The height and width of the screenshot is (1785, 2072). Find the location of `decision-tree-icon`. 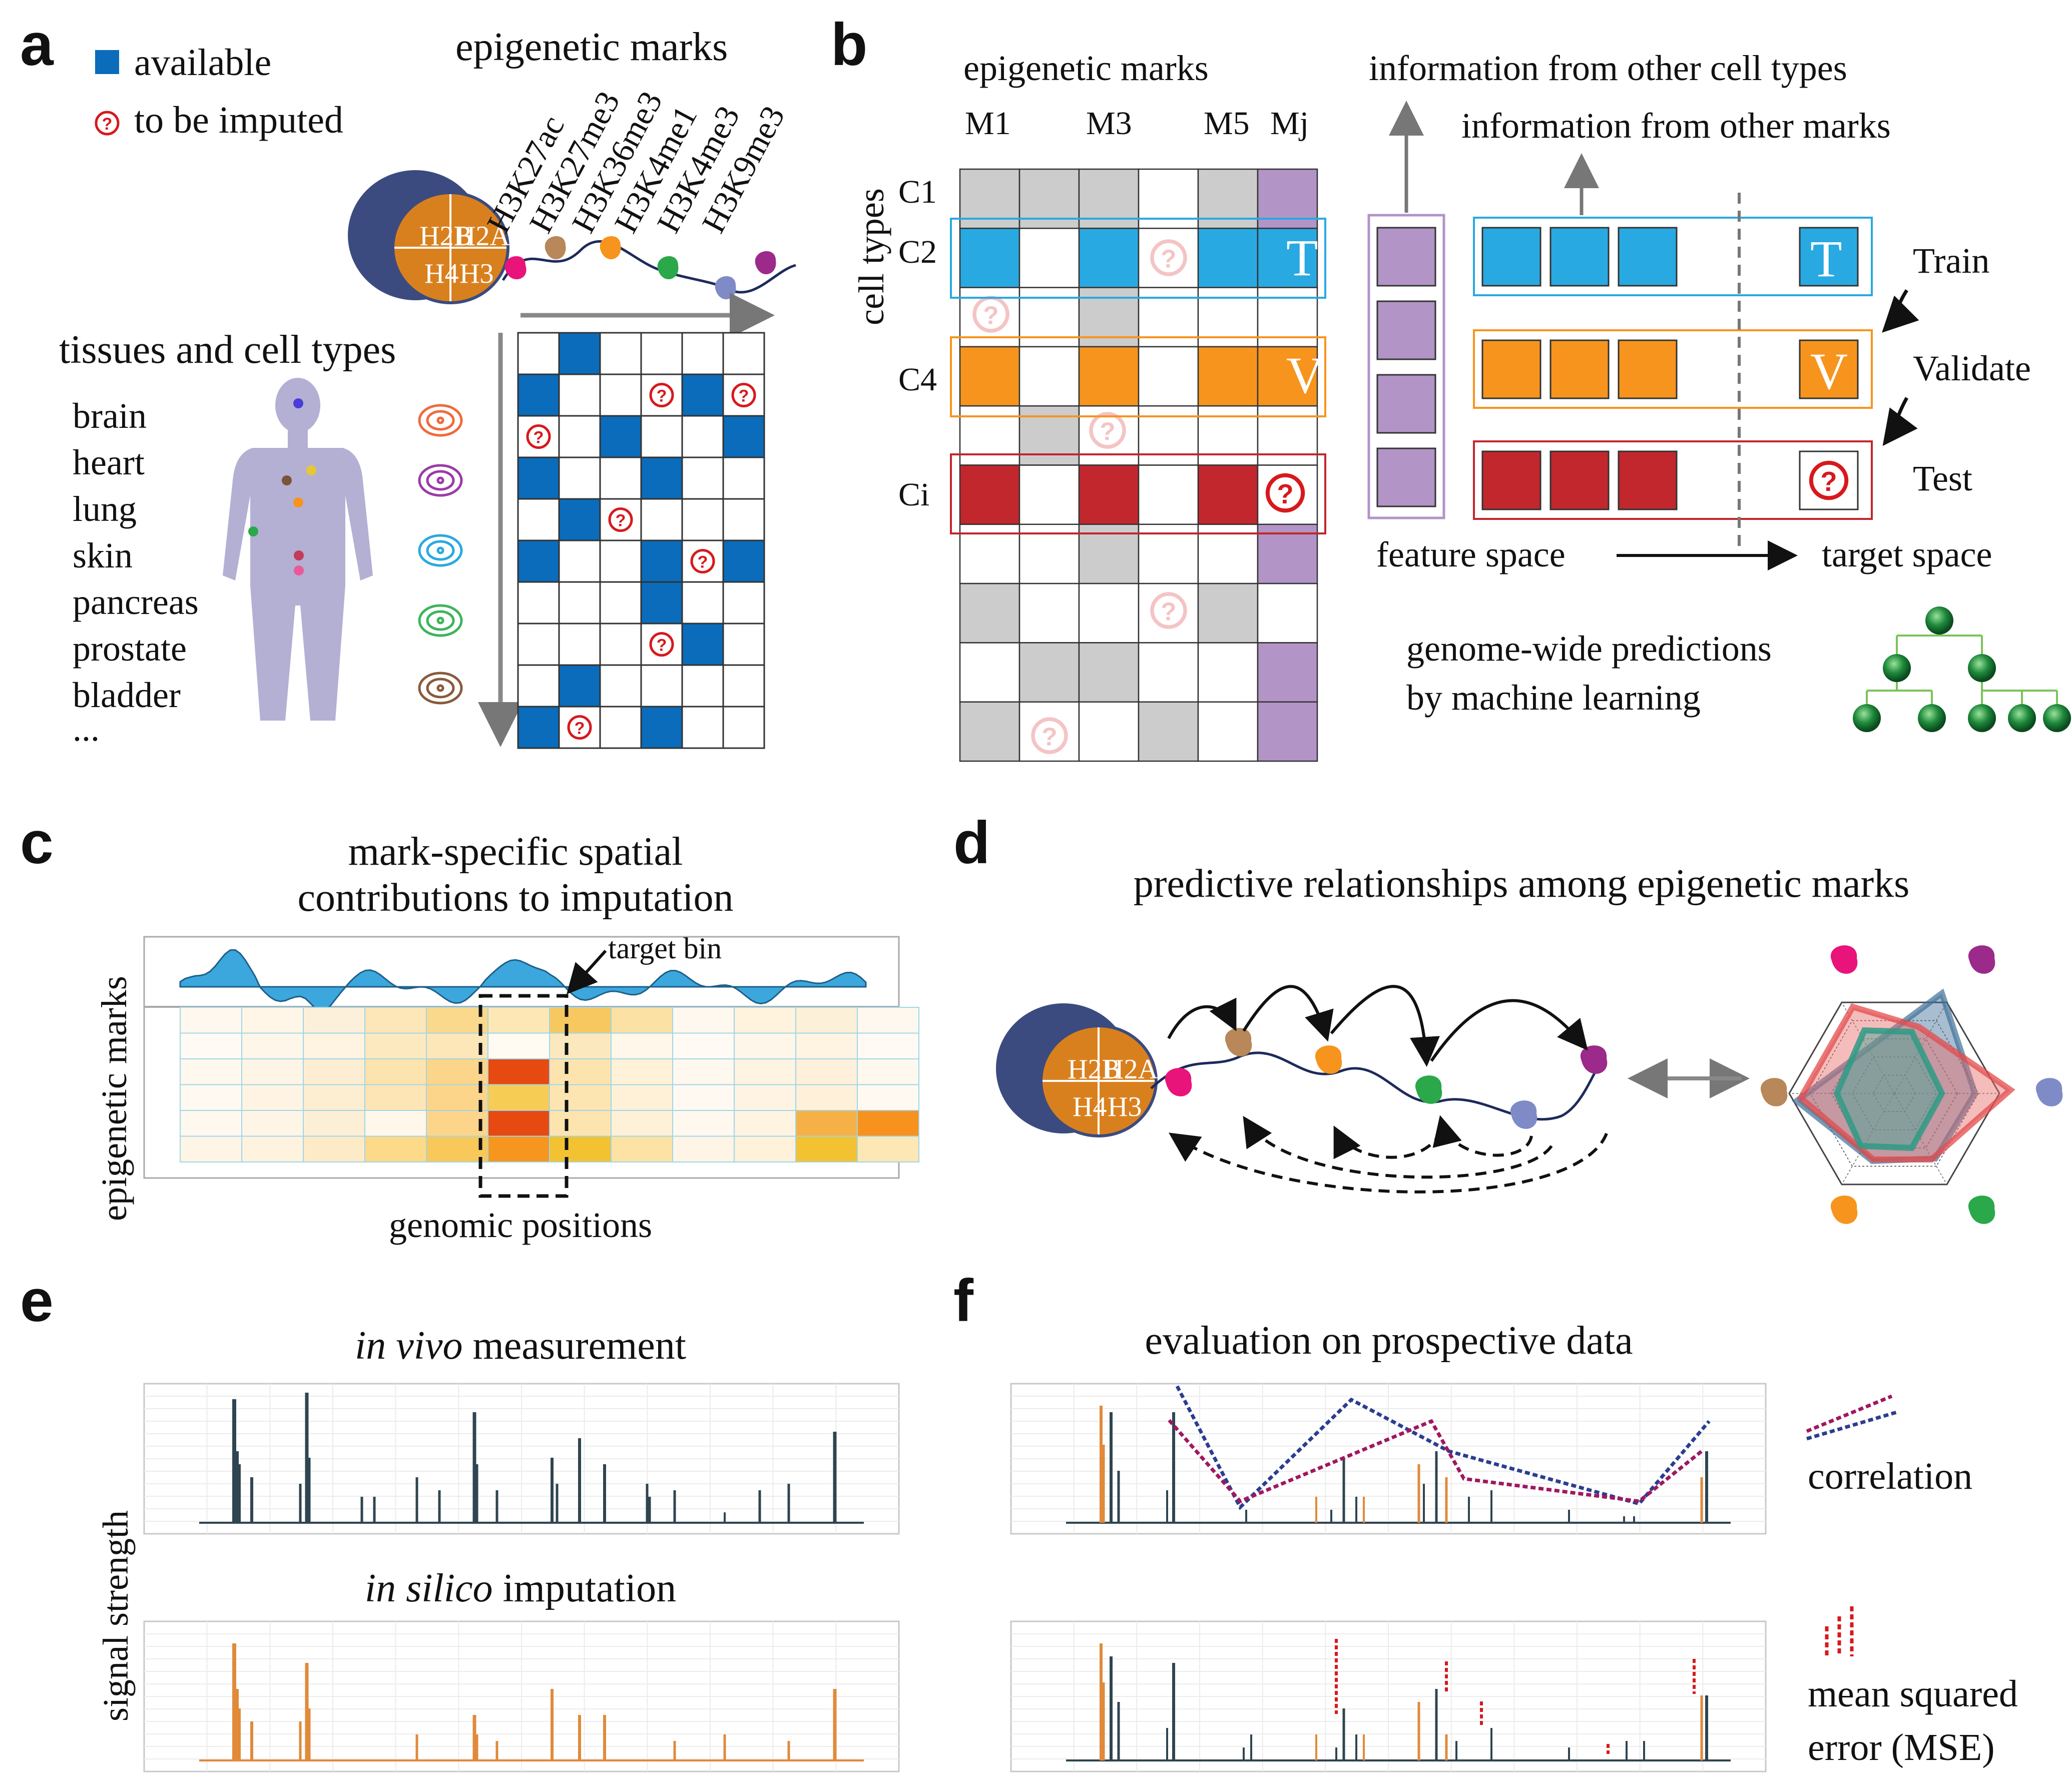

decision-tree-icon is located at coordinates (1962, 669).